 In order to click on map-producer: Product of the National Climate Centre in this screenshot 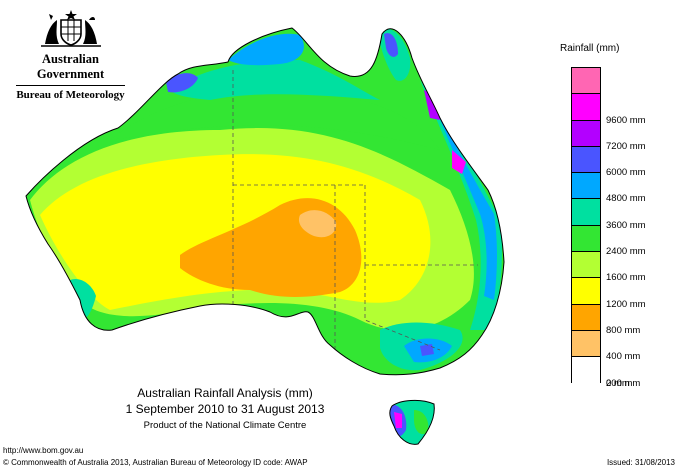, I will do `click(225, 425)`.